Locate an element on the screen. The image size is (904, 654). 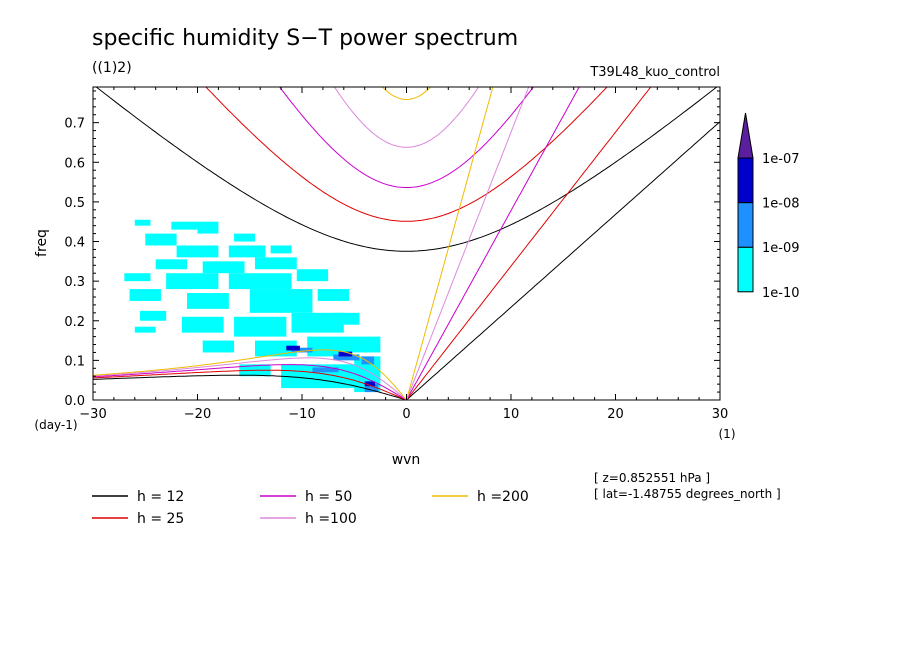
y-tick-label: 0.2 is located at coordinates (74, 322).